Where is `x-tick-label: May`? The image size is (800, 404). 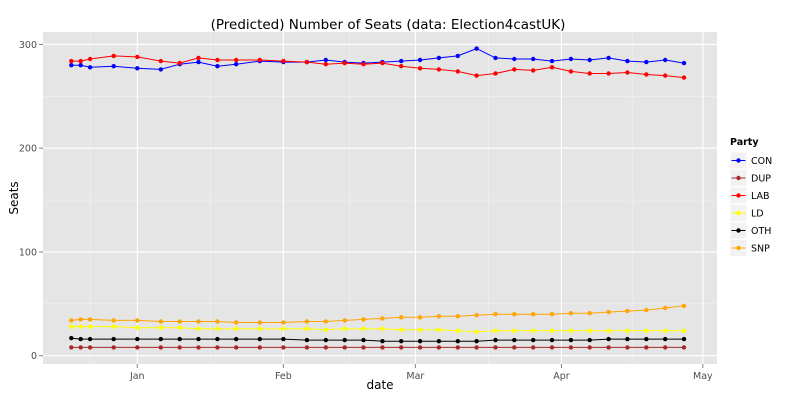 x-tick-label: May is located at coordinates (703, 376).